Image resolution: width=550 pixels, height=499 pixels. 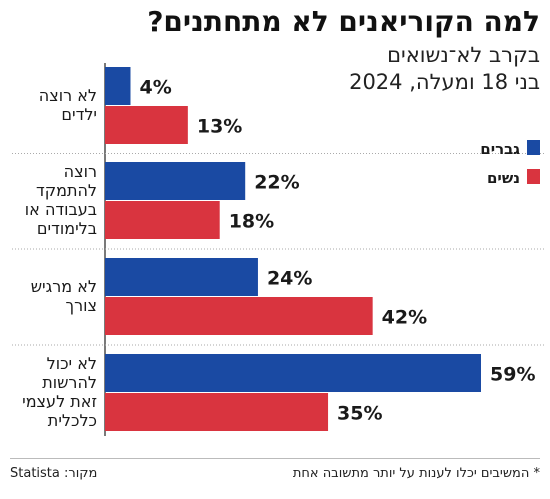 I want to click on data-label: 18%, so click(x=251, y=222).